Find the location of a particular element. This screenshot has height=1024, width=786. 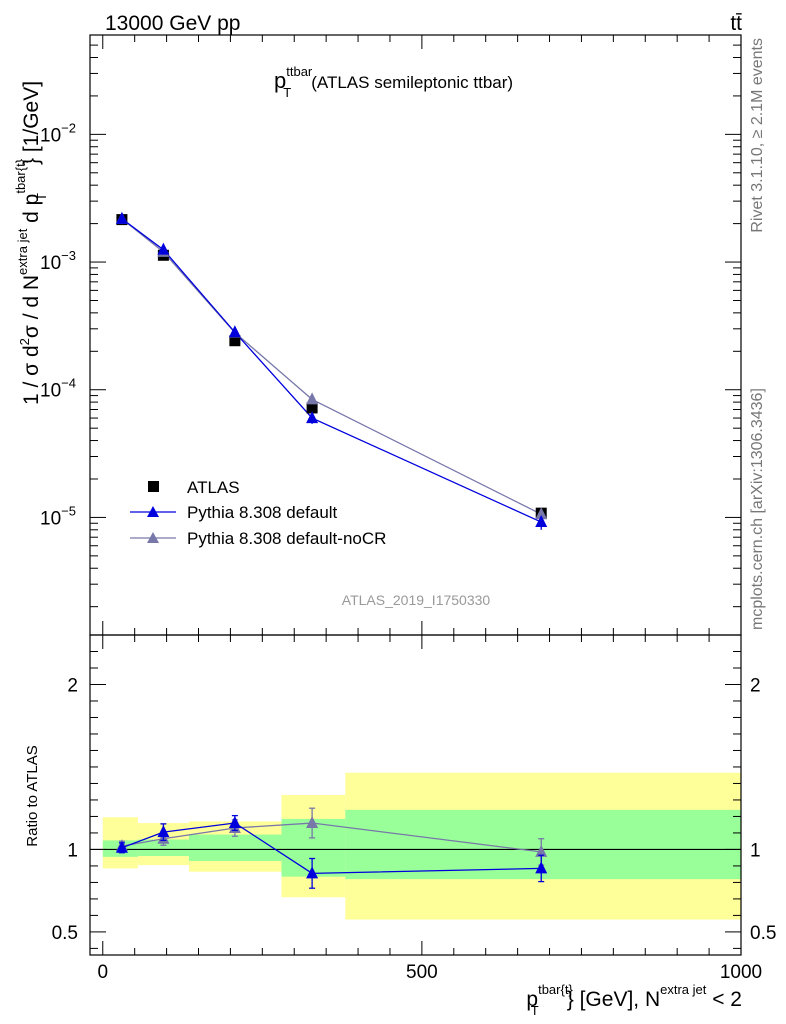

ratio-y-tick-label: 2 is located at coordinates (72, 685).